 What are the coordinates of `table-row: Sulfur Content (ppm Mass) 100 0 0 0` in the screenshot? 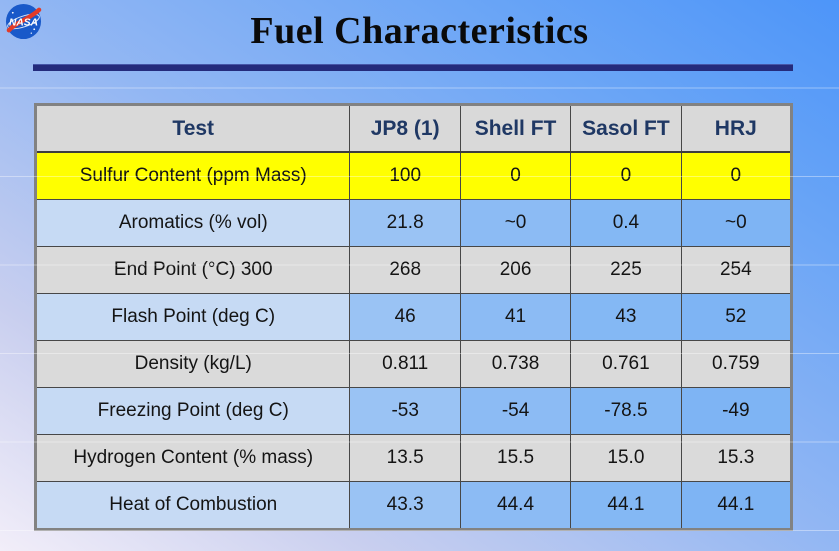 It's located at (413, 175).